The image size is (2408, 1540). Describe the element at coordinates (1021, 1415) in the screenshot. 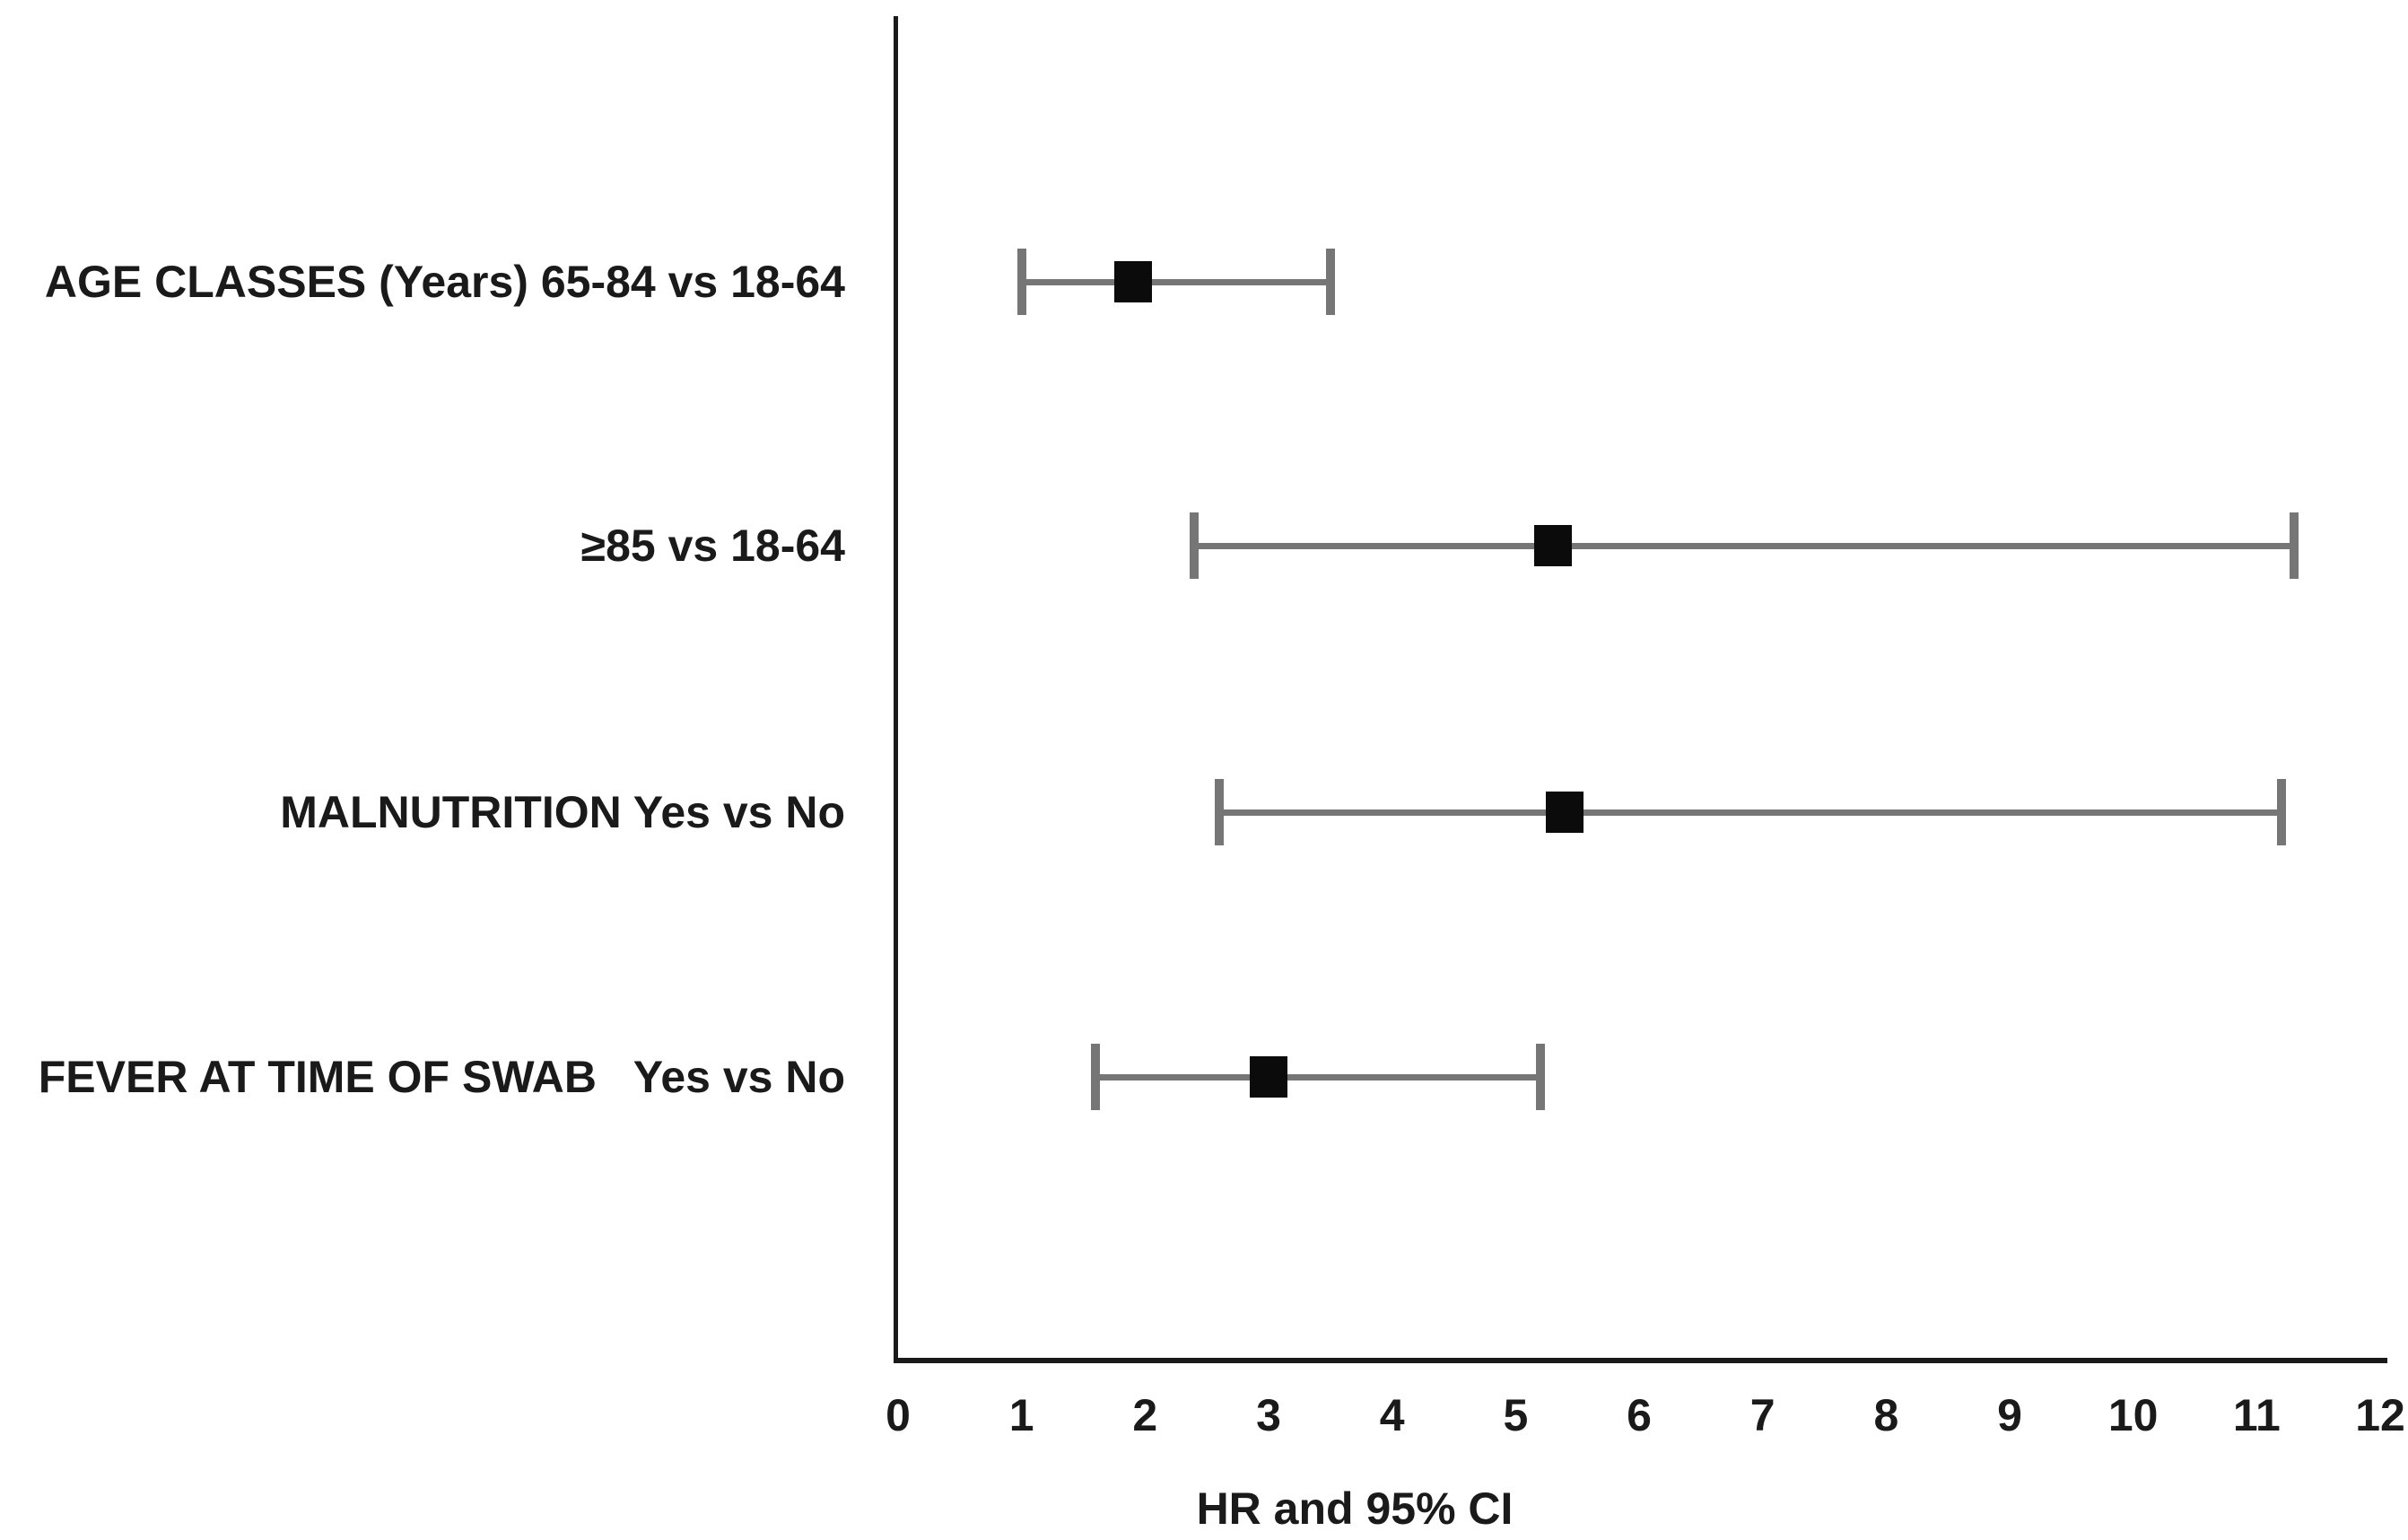

I see `x-tick-label: 1` at that location.